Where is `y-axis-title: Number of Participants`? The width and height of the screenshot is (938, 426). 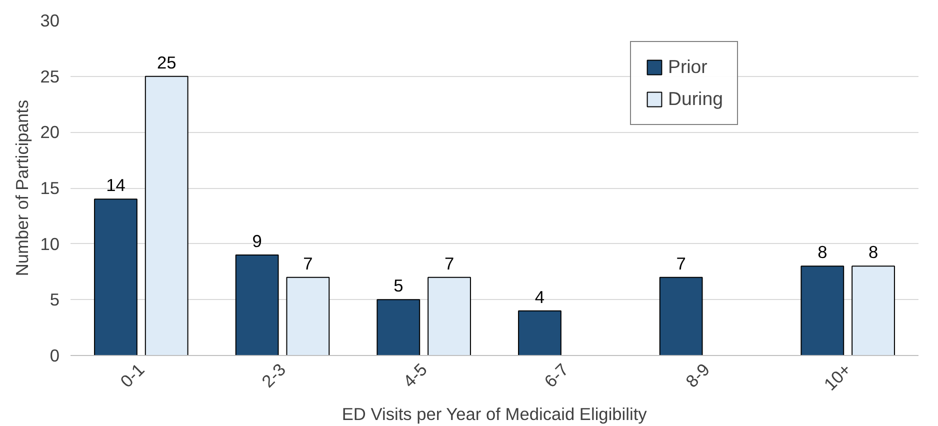 y-axis-title: Number of Participants is located at coordinates (22, 188).